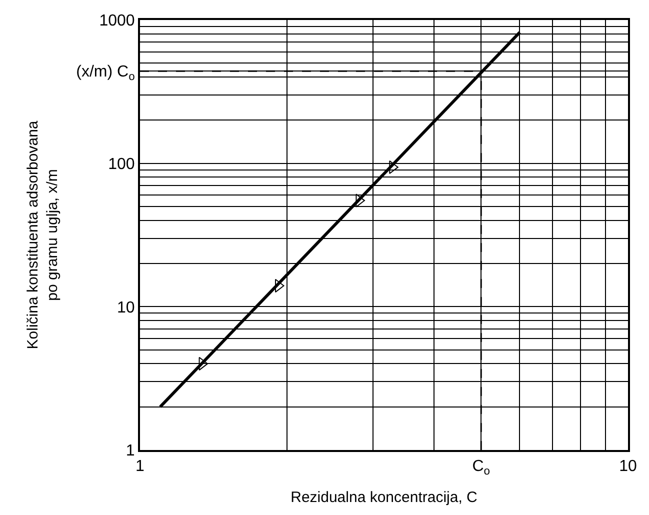 This screenshot has width=649, height=515. I want to click on x-tick-label: 10, so click(628, 467).